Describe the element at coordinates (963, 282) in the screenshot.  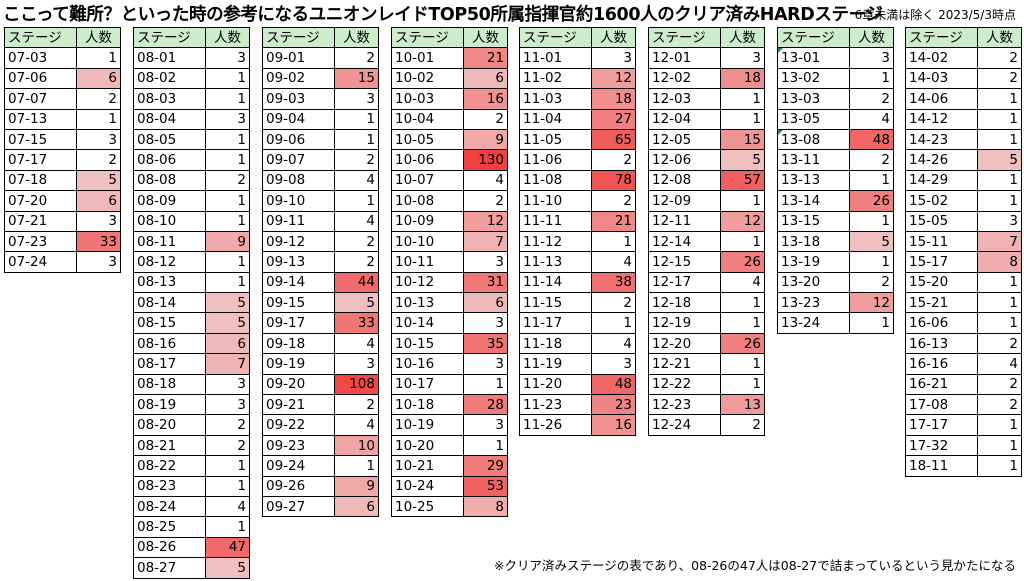
I see `table-row: 15-20 1` at that location.